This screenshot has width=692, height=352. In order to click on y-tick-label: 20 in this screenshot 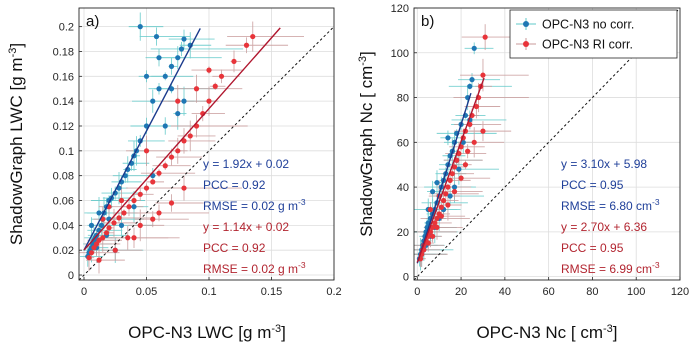, I will do `click(403, 233)`.